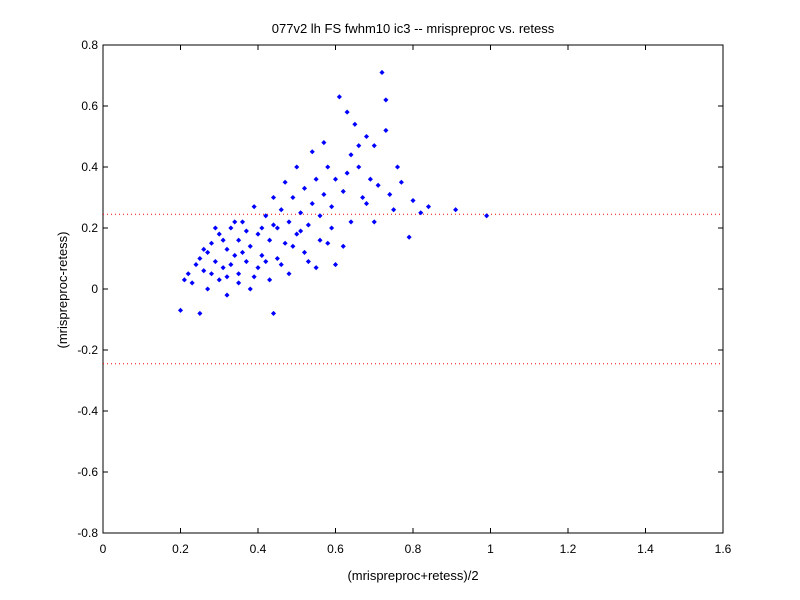 This screenshot has width=800, height=600. I want to click on x-tick-label: 0.4, so click(258, 549).